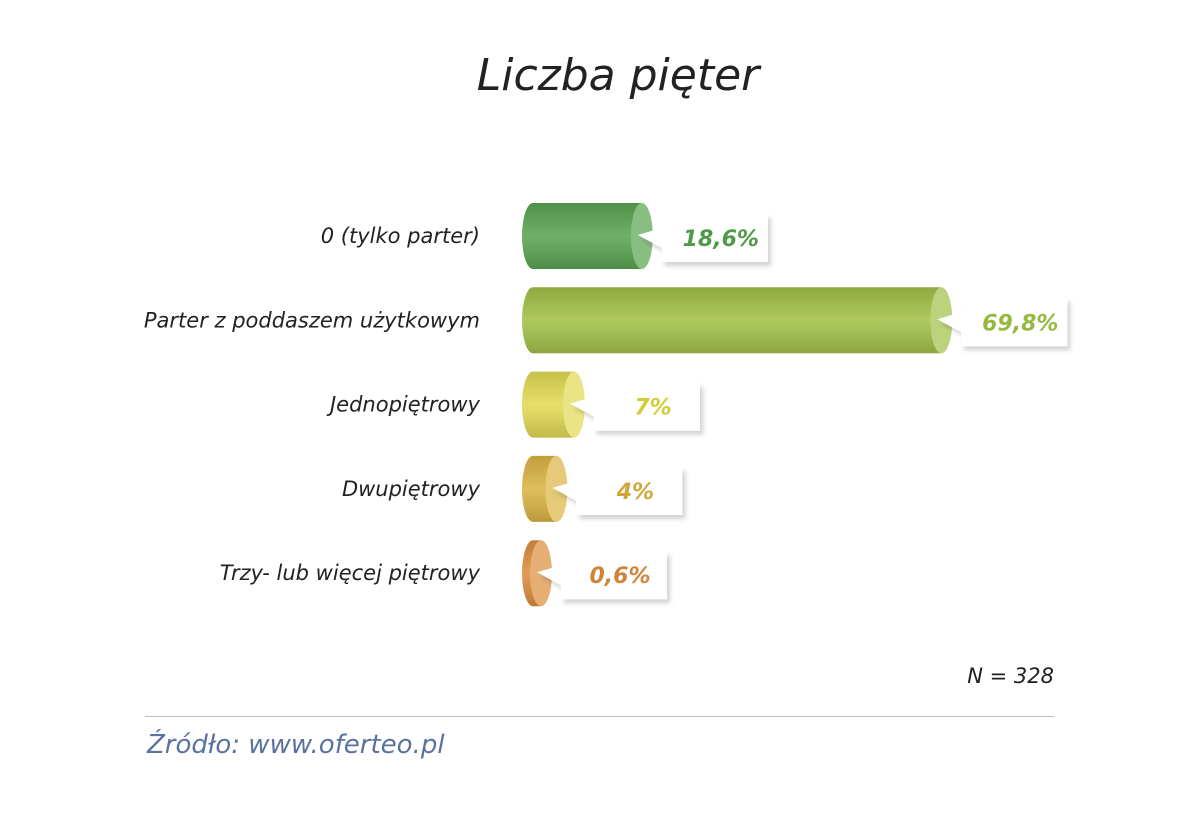 Image resolution: width=1200 pixels, height=816 pixels. Describe the element at coordinates (400, 236) in the screenshot. I see `category-label: 0 (tylko parter)` at that location.